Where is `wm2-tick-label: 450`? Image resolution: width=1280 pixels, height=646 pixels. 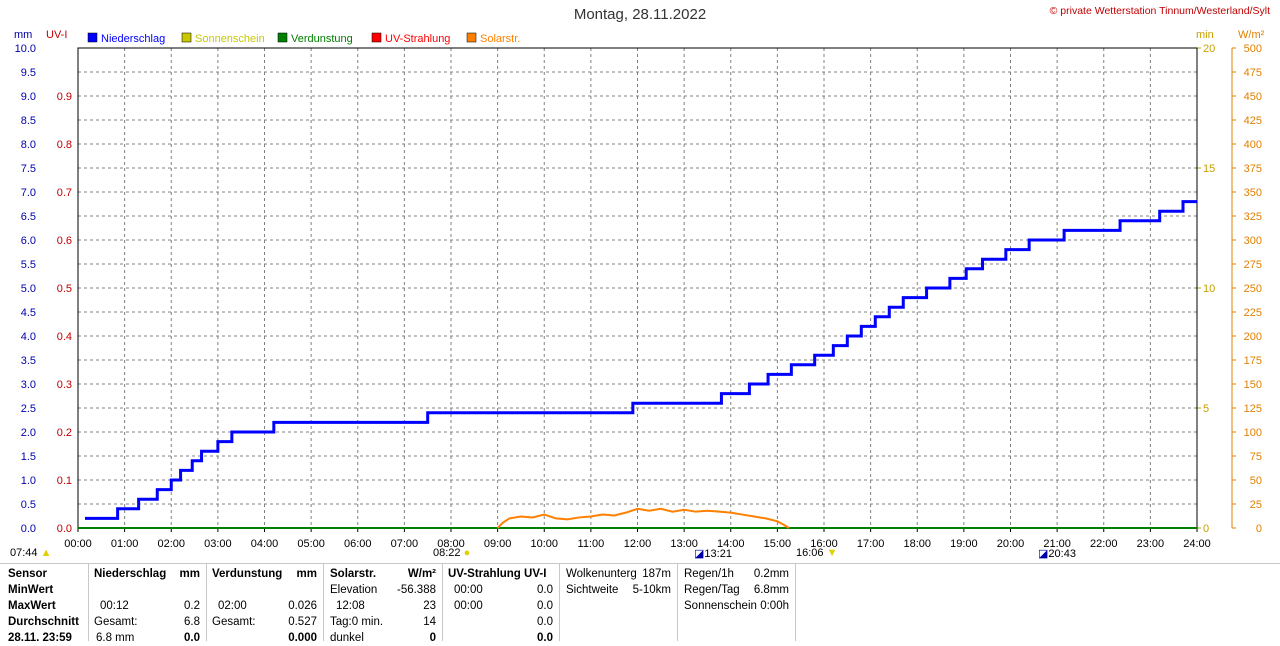 wm2-tick-label: 450 is located at coordinates (1253, 97).